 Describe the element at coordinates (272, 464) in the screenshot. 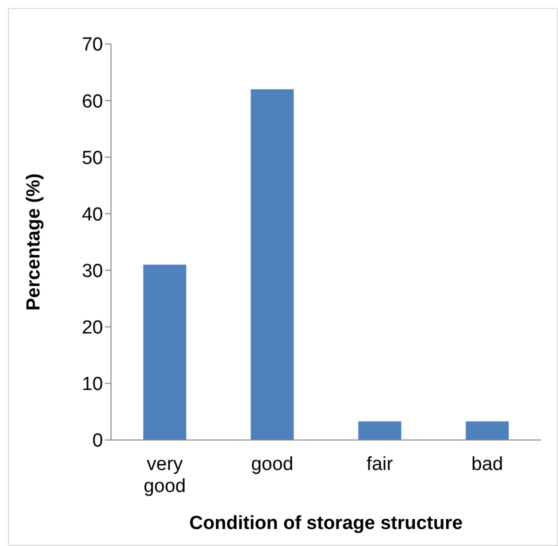

I see `x-tick-label: good` at that location.